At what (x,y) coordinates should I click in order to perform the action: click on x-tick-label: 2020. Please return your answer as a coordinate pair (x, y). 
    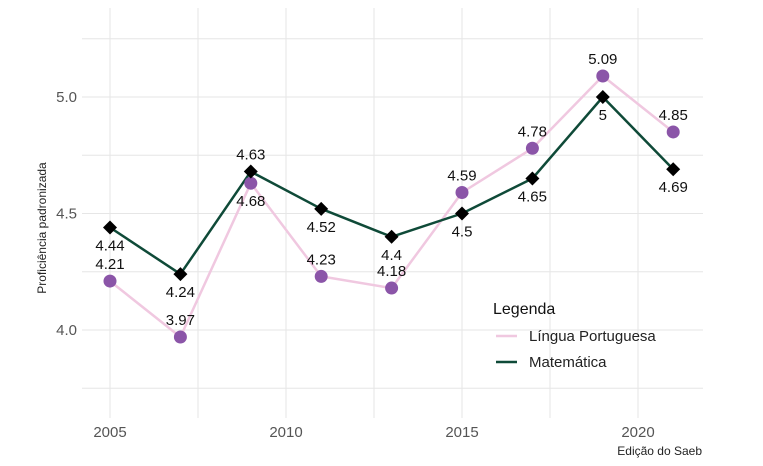
    Looking at the image, I should click on (637, 432).